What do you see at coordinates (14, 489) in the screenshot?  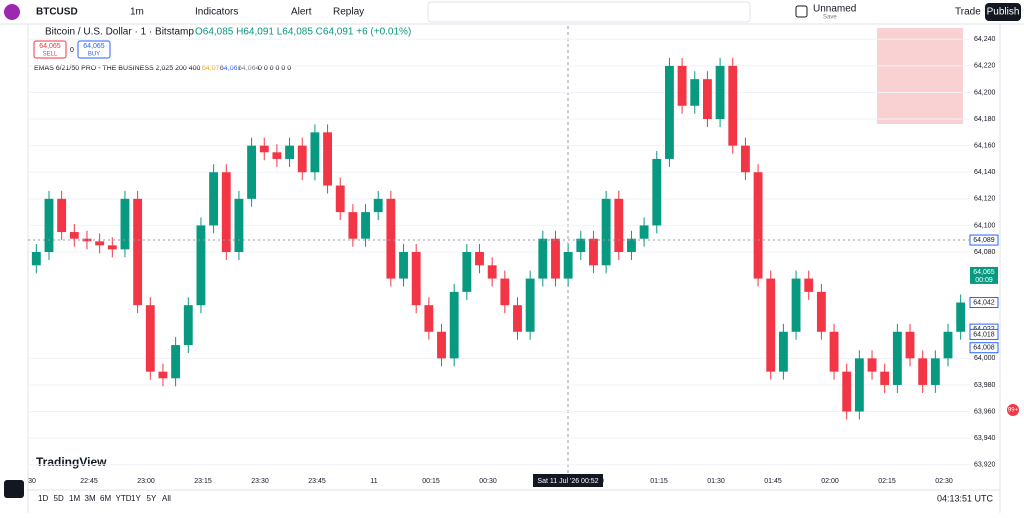 I see `menu-button` at bounding box center [14, 489].